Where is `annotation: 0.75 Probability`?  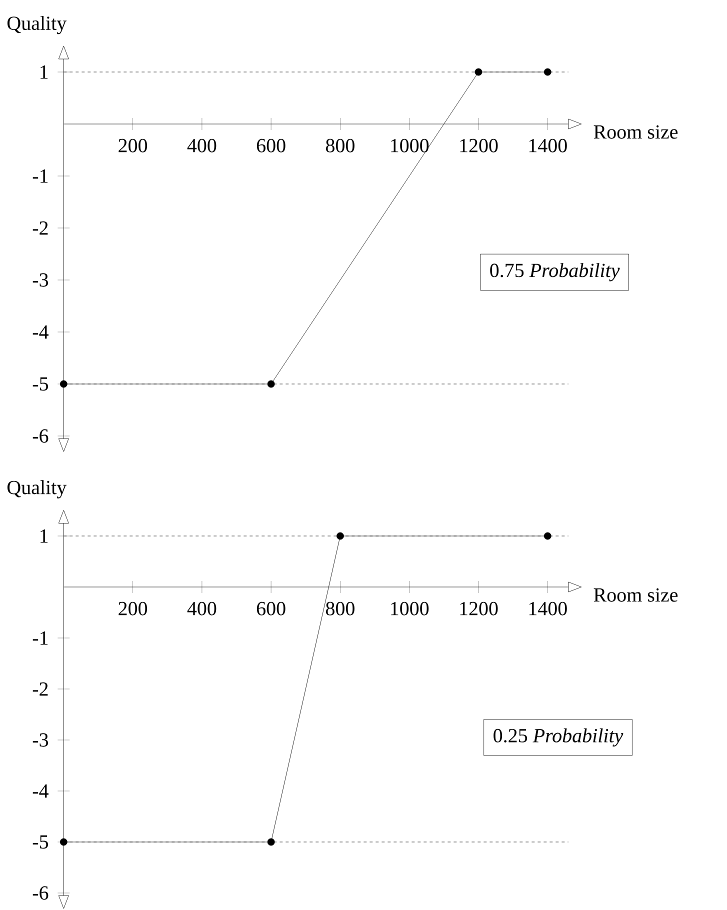 annotation: 0.75 Probability is located at coordinates (555, 272).